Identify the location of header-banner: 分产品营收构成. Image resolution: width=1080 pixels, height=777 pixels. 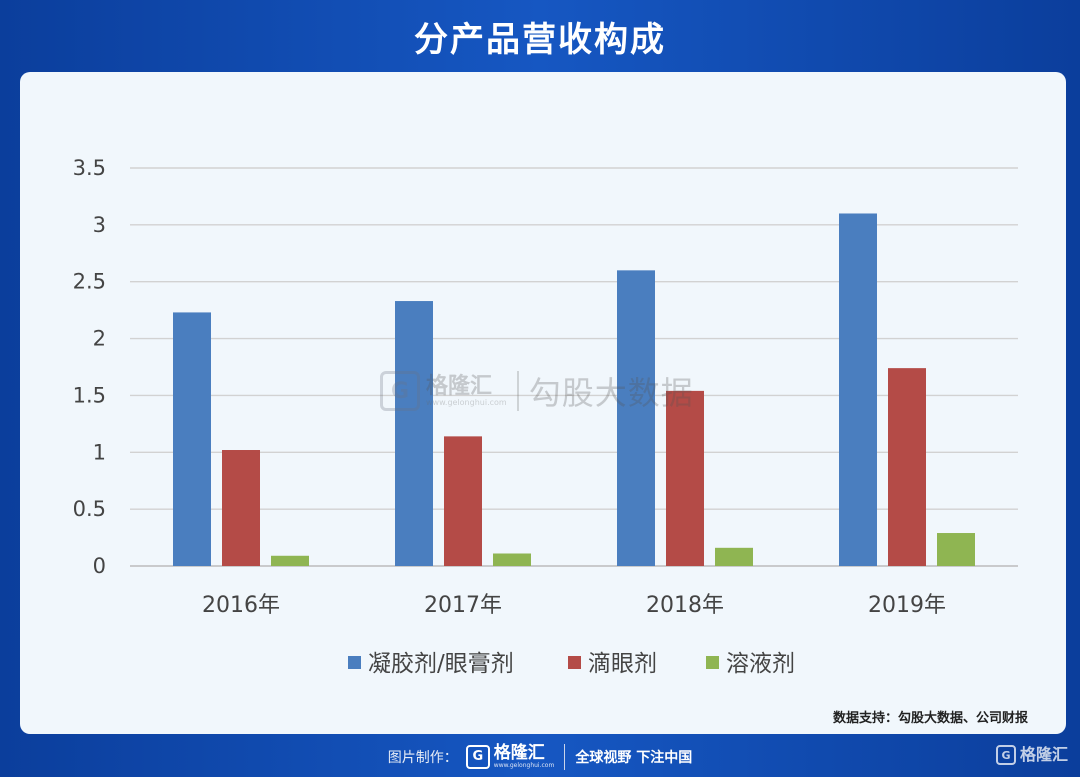
(540, 36).